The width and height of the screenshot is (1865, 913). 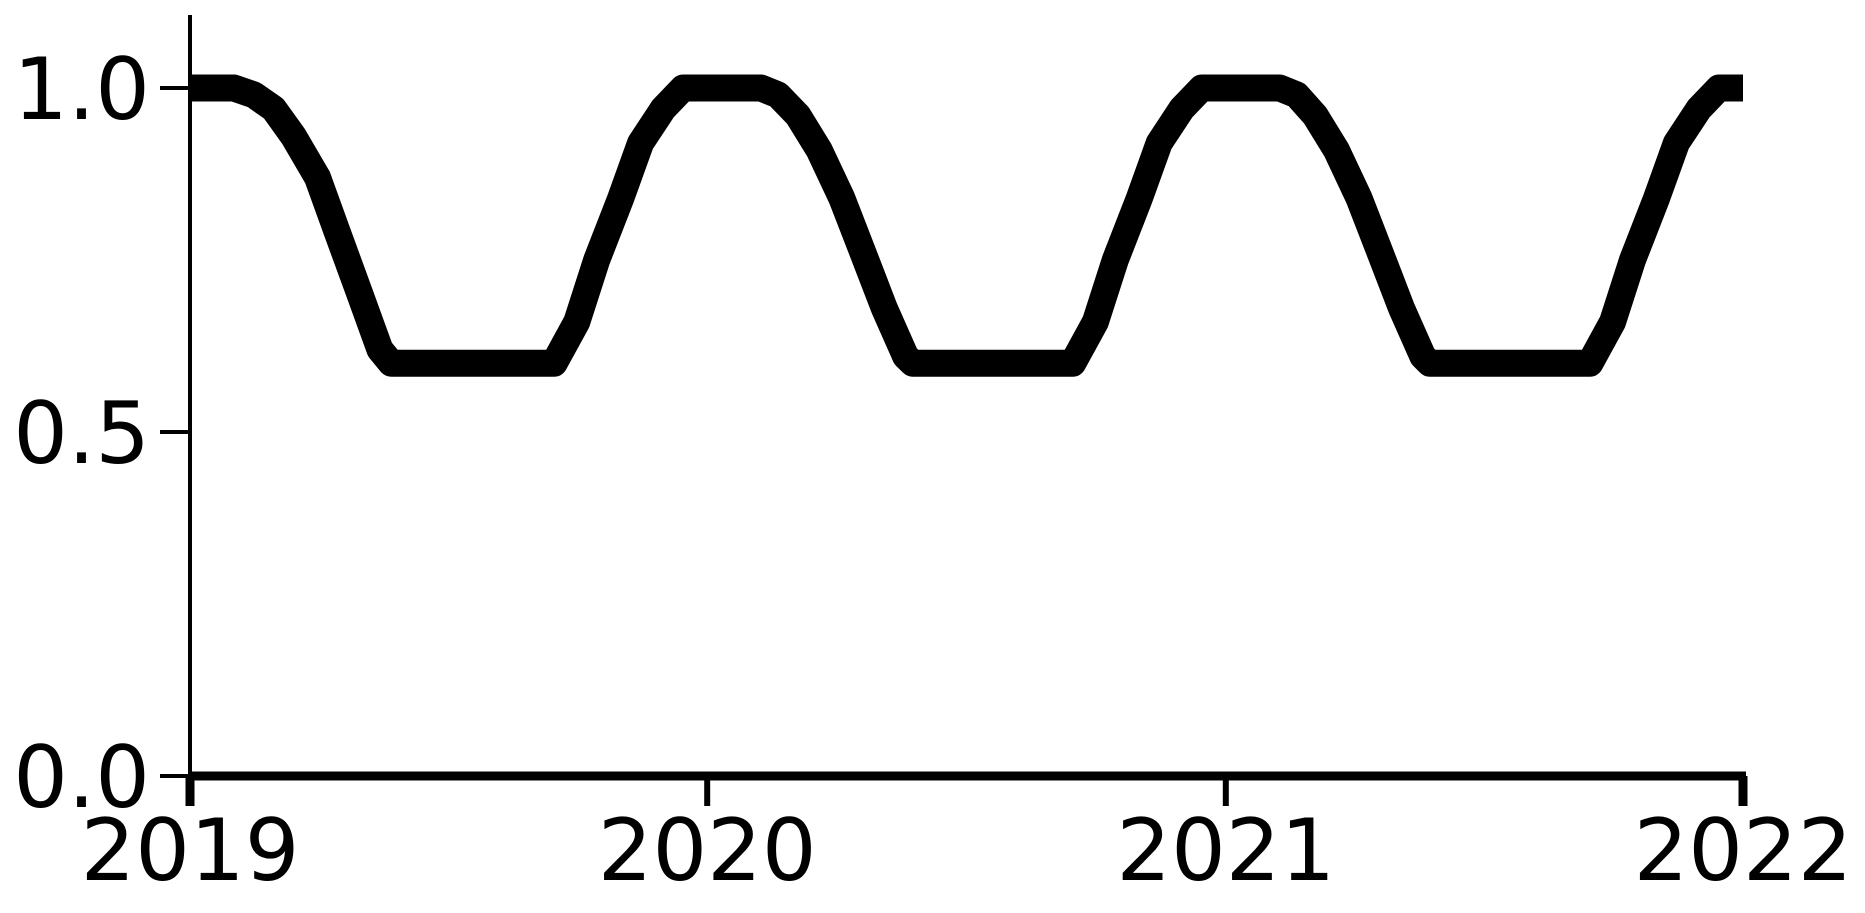 I want to click on y-tick-label: 0.5, so click(x=81, y=434).